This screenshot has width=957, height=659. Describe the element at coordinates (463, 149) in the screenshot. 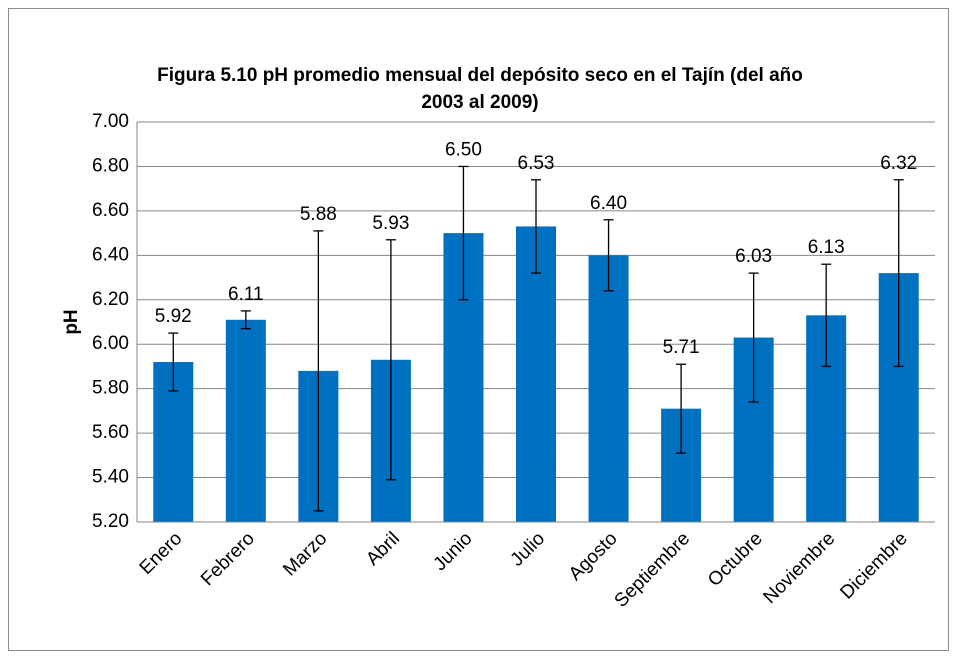

I see `data-label: 6.50` at that location.